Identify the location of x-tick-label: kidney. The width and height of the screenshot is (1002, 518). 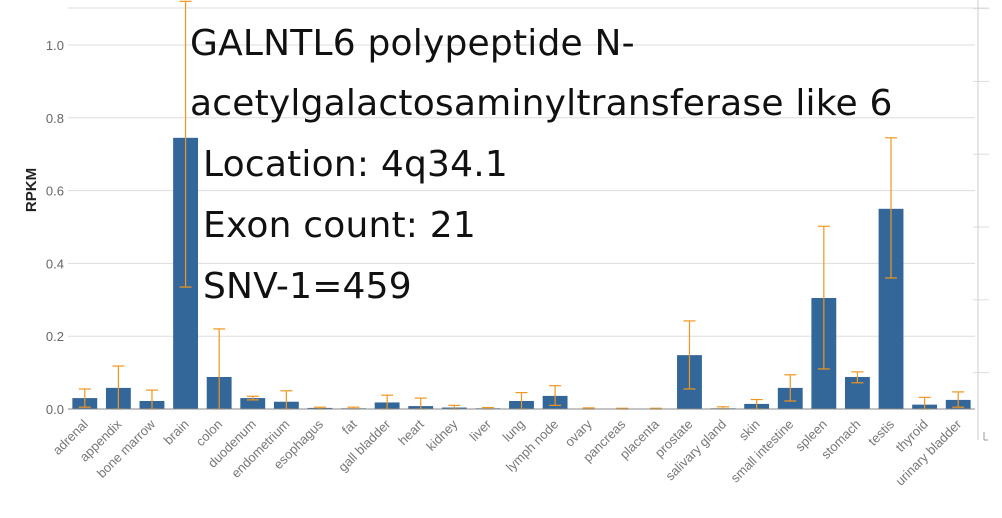
(442, 435).